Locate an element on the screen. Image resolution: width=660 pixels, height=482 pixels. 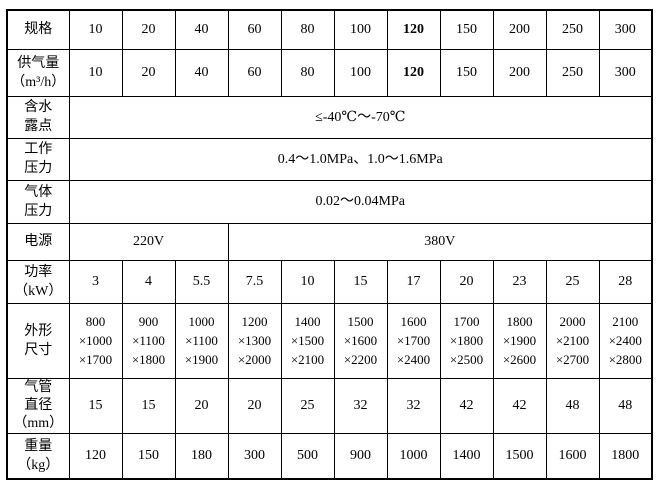
table-cell: 1500 is located at coordinates (519, 456).